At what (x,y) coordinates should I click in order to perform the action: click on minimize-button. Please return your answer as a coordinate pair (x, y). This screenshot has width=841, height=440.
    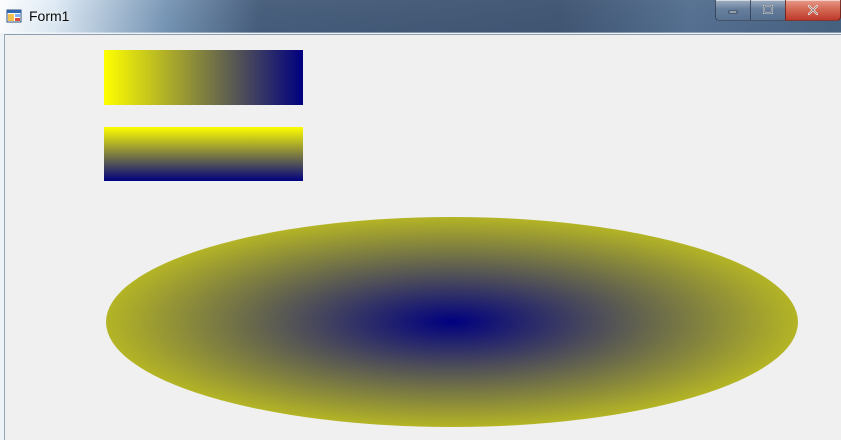
    Looking at the image, I should click on (732, 10).